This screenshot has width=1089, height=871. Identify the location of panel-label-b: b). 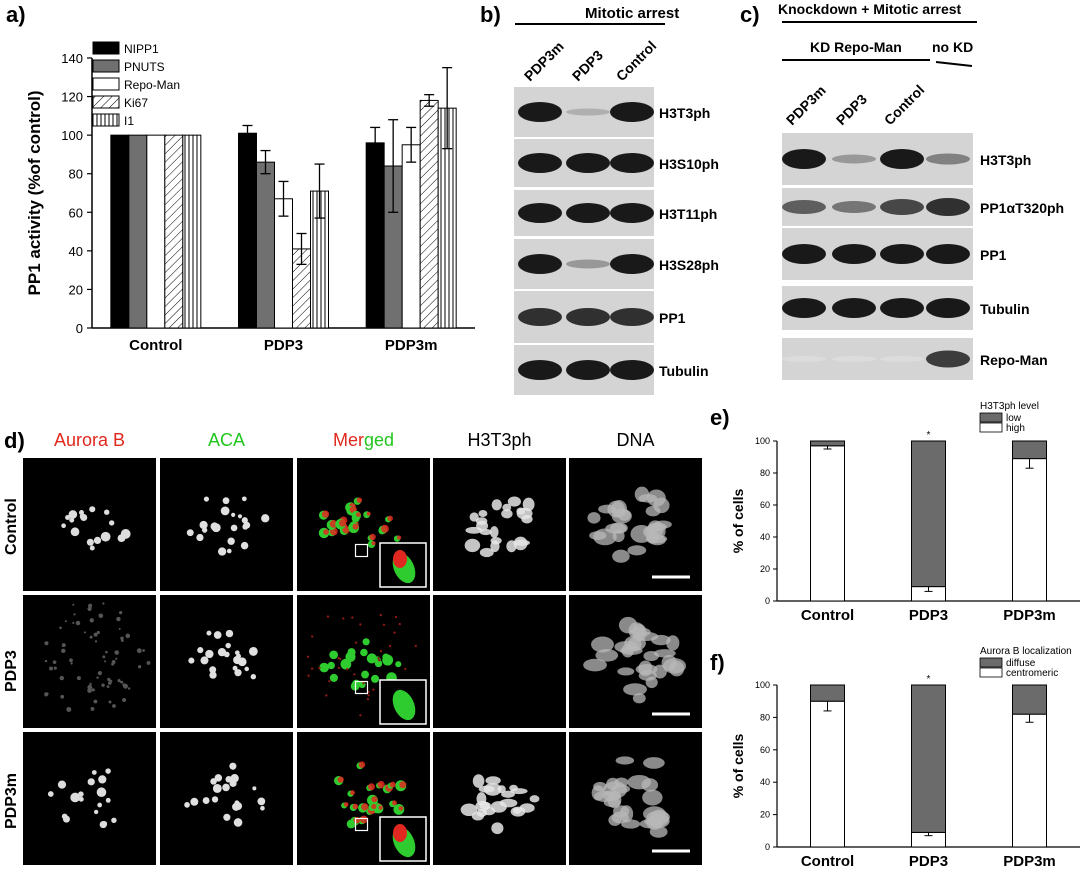
(490, 14).